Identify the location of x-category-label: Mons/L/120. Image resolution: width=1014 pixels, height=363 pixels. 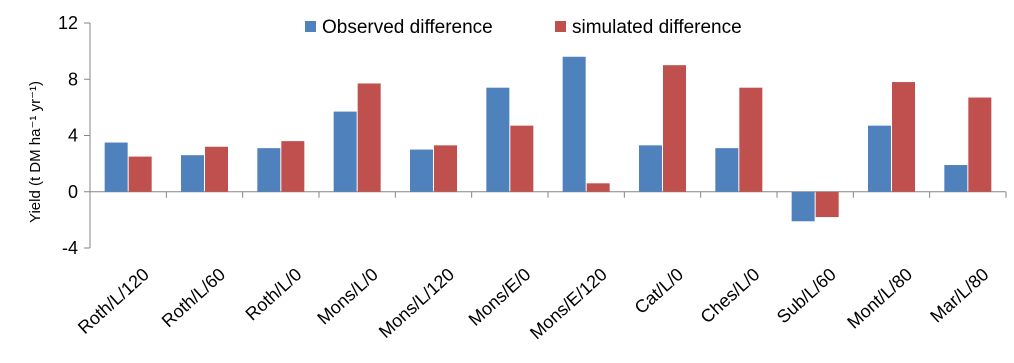
(416, 303).